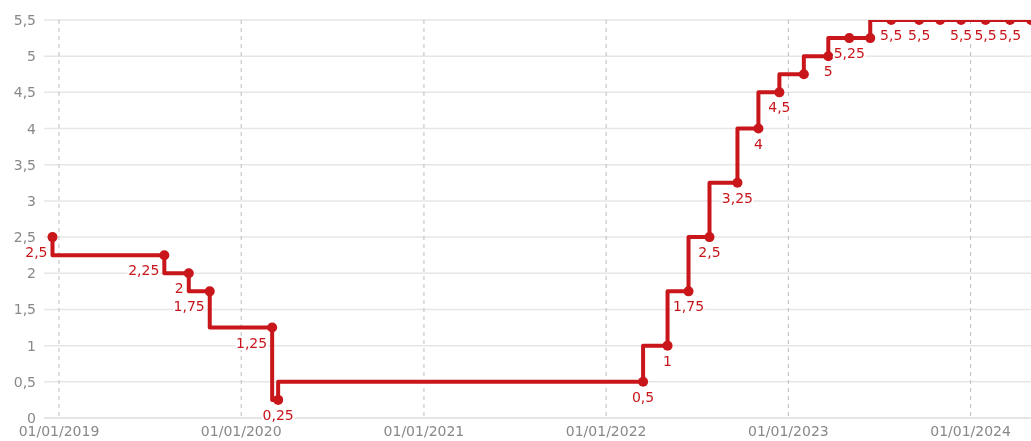  Describe the element at coordinates (849, 53) in the screenshot. I see `data-label: 5,25` at that location.